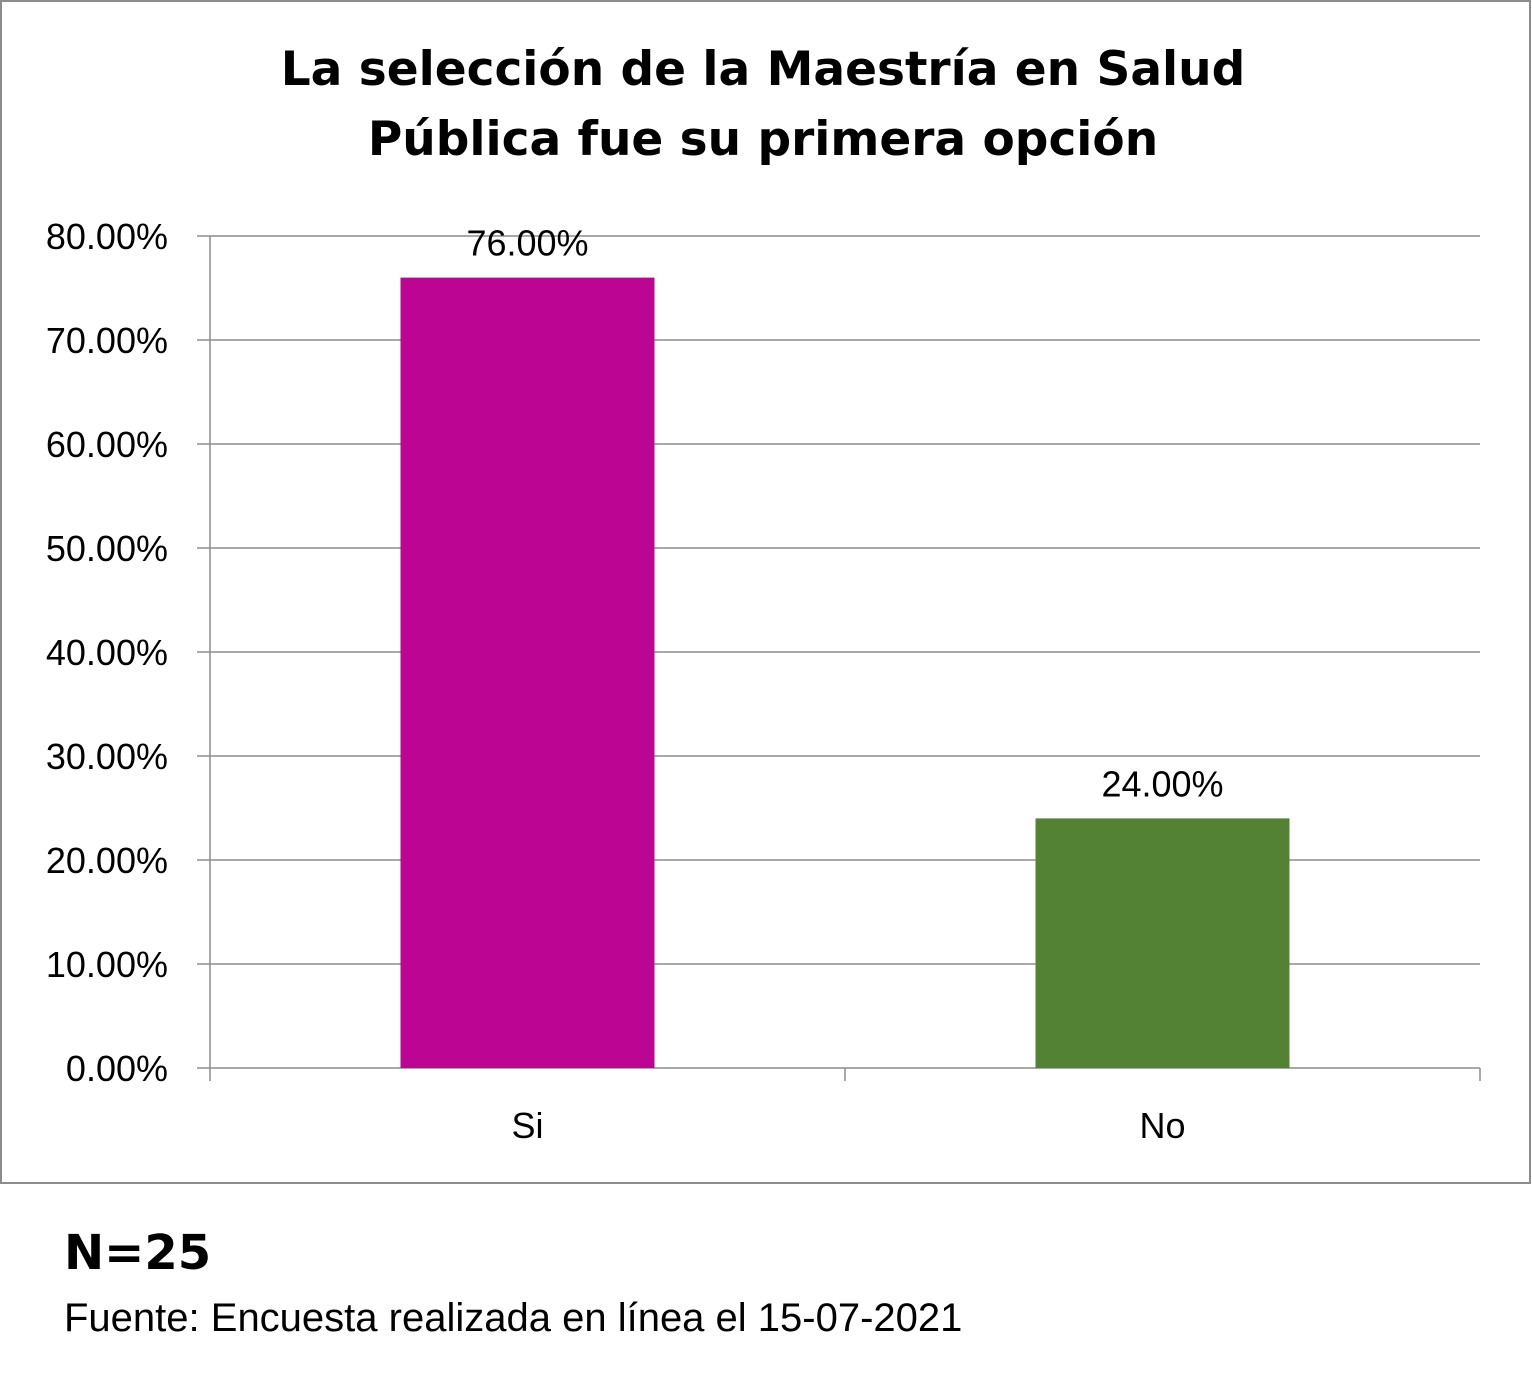 This screenshot has height=1381, width=1532. What do you see at coordinates (107, 340) in the screenshot?
I see `y-tick-label: 70.00%` at bounding box center [107, 340].